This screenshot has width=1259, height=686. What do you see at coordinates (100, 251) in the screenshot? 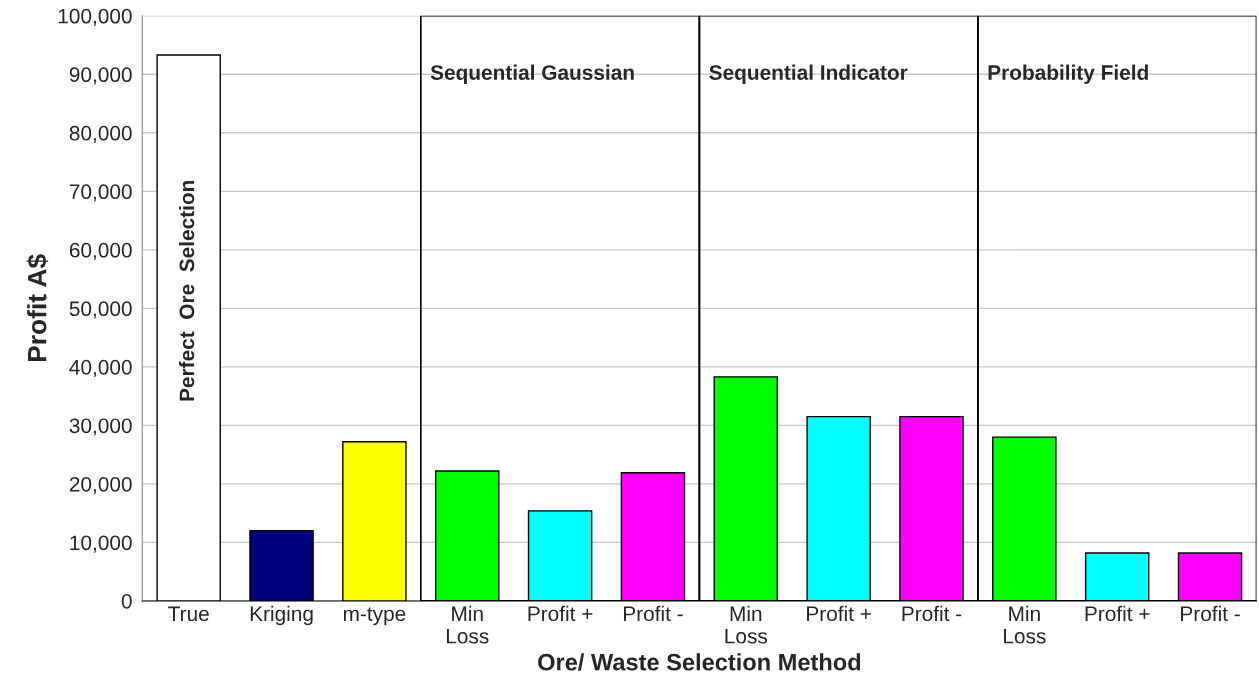
I see `y-tick-label: 60,000` at bounding box center [100, 251].